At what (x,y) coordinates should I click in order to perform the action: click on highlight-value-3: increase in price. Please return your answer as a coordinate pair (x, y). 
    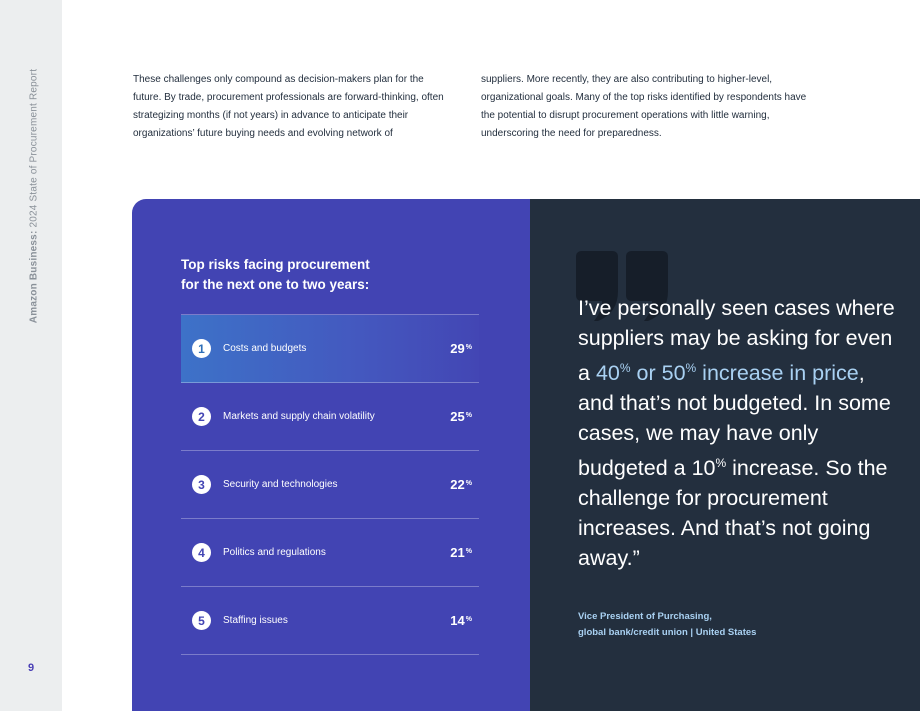
    Looking at the image, I should click on (777, 373).